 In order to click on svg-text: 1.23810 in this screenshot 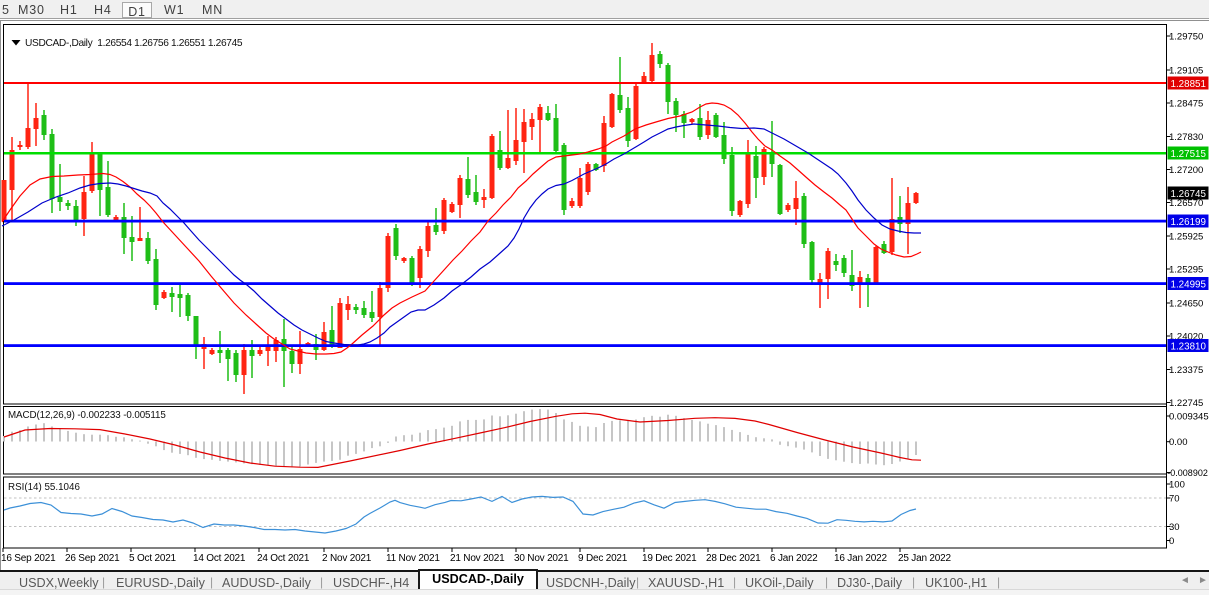, I will do `click(1189, 346)`.